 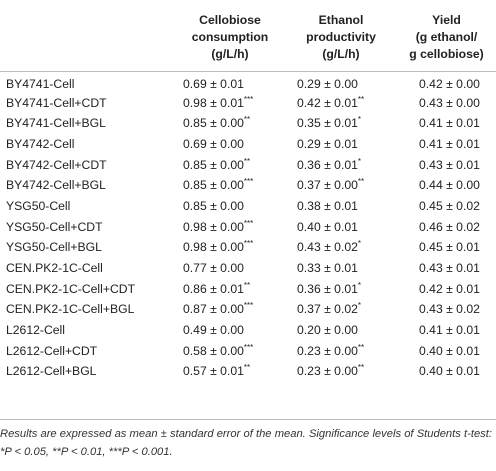 I want to click on yield-value: 0.42 ± 0.00, so click(x=446, y=82).